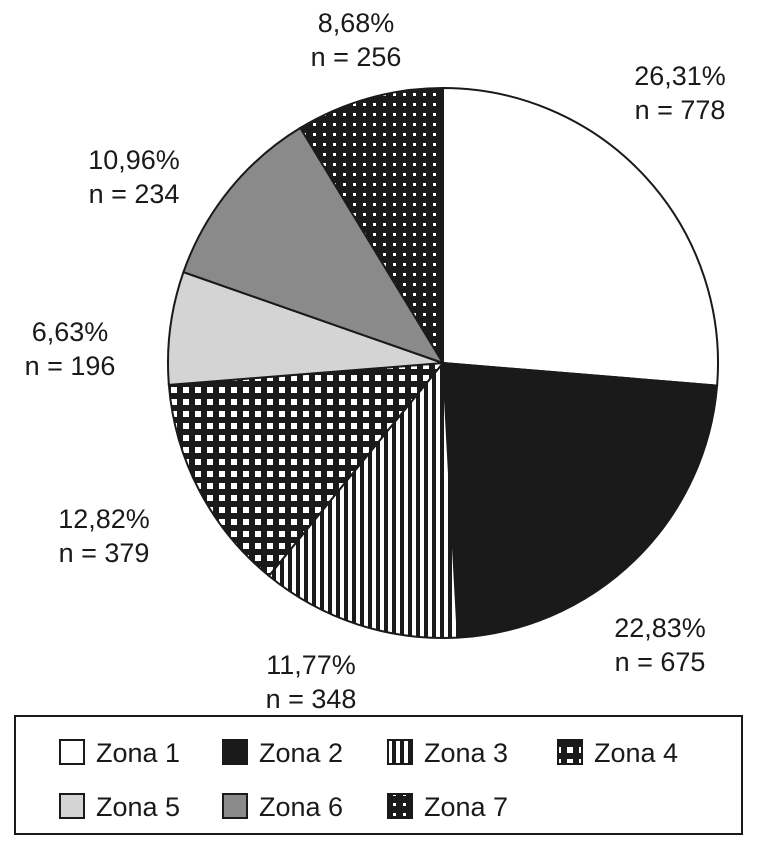 This screenshot has height=841, width=758. I want to click on legend-label: Zona 1, so click(138, 753).